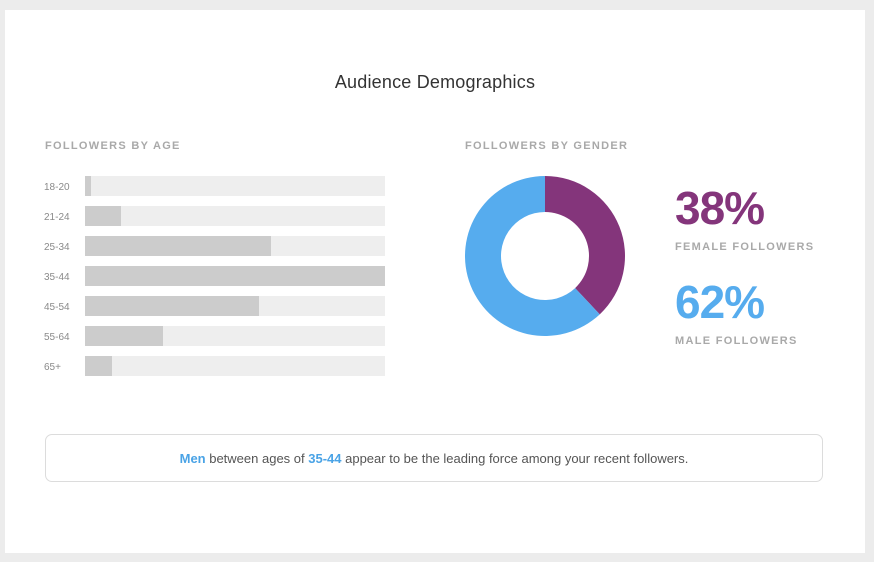 The height and width of the screenshot is (562, 874). I want to click on age-tick-label: 35-44, so click(57, 277).